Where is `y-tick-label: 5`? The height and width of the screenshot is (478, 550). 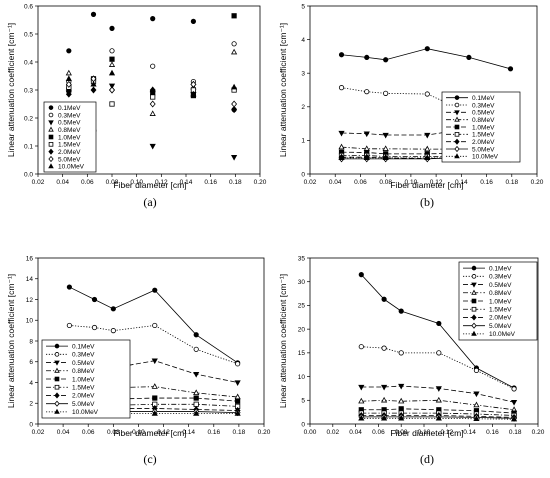 y-tick-label: 5 is located at coordinates (303, 401).